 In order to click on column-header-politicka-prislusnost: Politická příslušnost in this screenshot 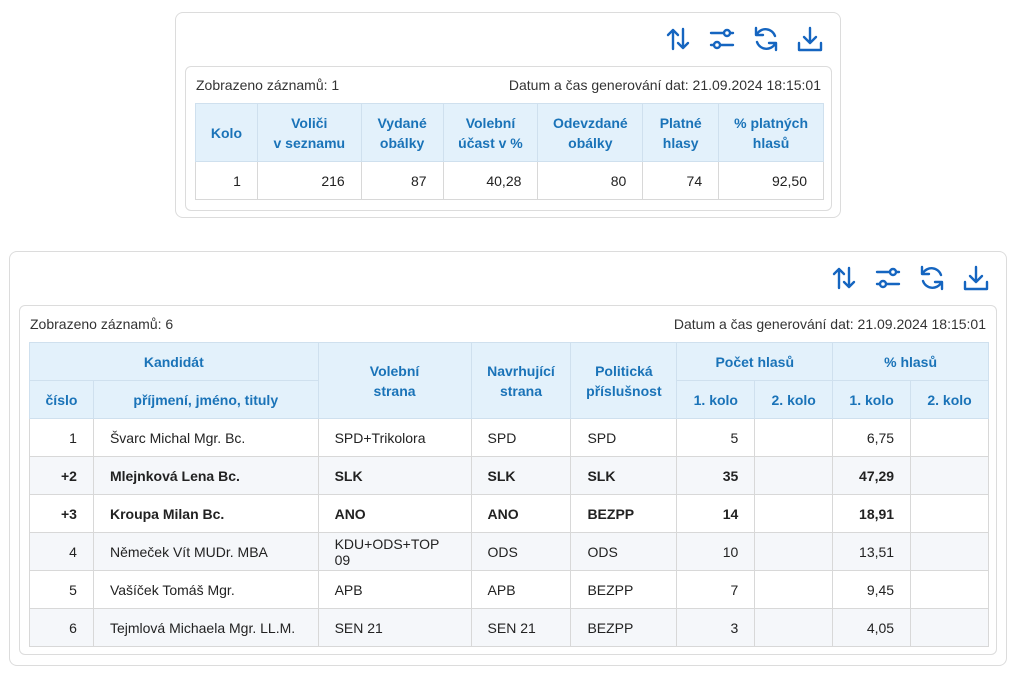, I will do `click(624, 380)`.